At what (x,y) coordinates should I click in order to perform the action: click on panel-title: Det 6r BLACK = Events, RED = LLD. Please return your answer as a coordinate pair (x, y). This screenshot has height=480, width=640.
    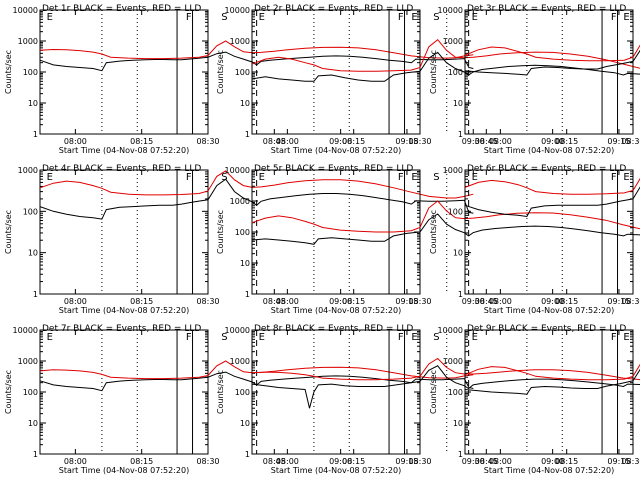
    Looking at the image, I should click on (546, 169).